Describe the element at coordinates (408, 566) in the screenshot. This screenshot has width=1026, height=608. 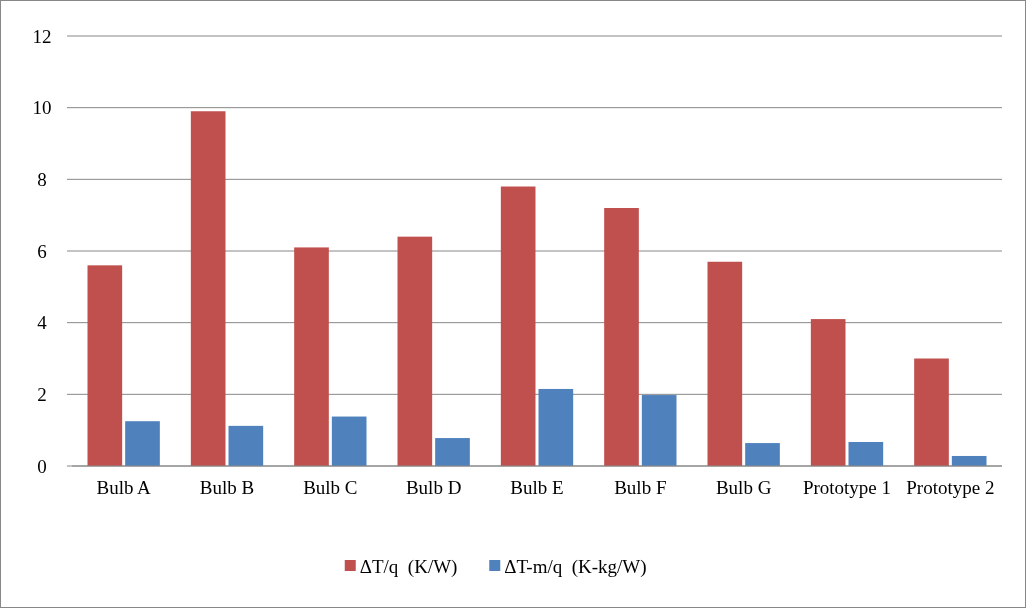
I see `legend-label: ΔT/q (K/W)` at that location.